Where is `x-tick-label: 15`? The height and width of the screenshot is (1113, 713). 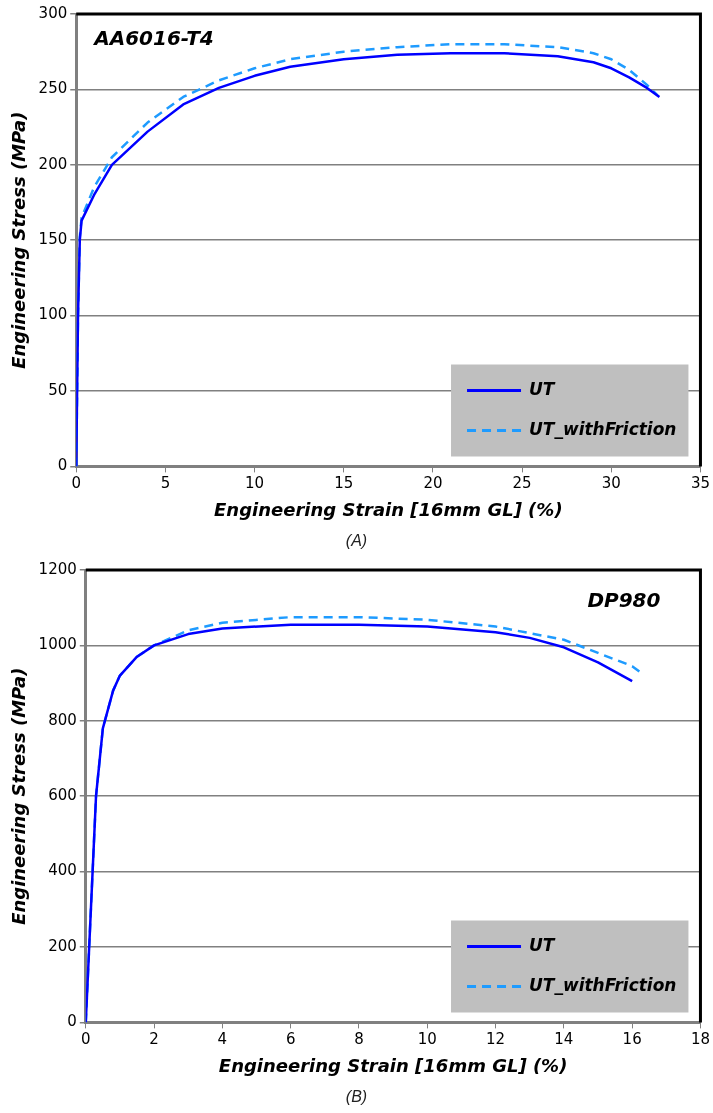 x-tick-label: 15 is located at coordinates (344, 483).